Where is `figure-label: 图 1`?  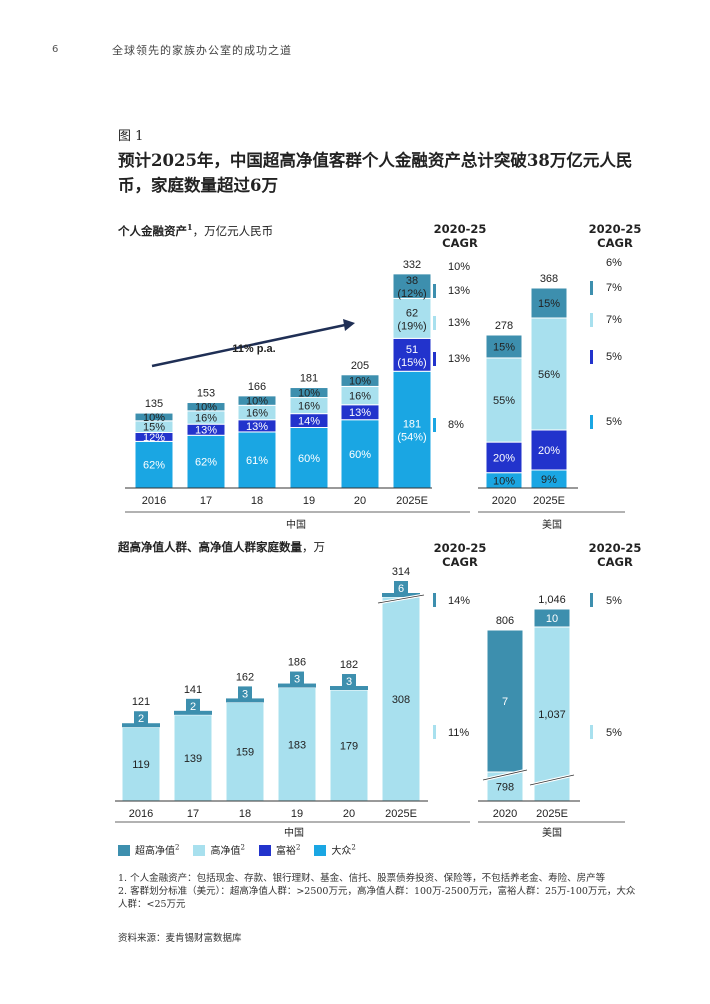
figure-label: 图 1 is located at coordinates (131, 136).